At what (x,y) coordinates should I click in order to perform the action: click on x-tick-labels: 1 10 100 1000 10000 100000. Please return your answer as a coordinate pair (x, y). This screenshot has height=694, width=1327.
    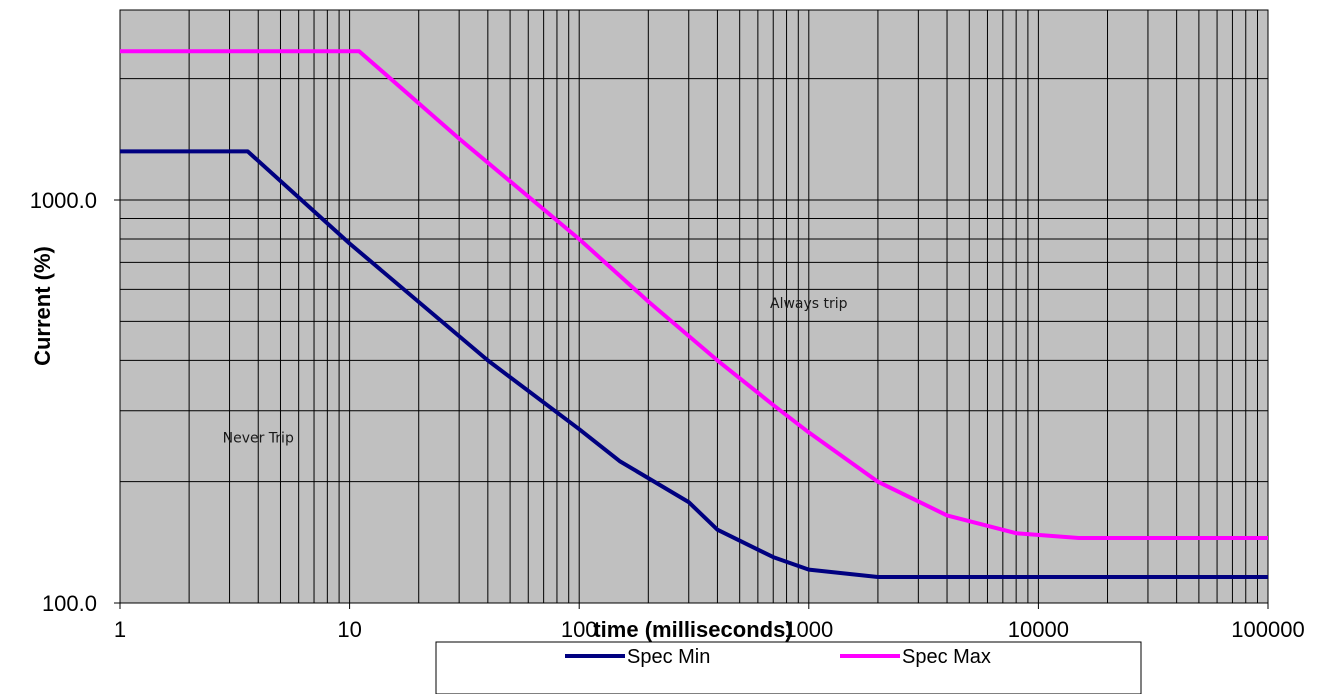
    Looking at the image, I should click on (709, 622).